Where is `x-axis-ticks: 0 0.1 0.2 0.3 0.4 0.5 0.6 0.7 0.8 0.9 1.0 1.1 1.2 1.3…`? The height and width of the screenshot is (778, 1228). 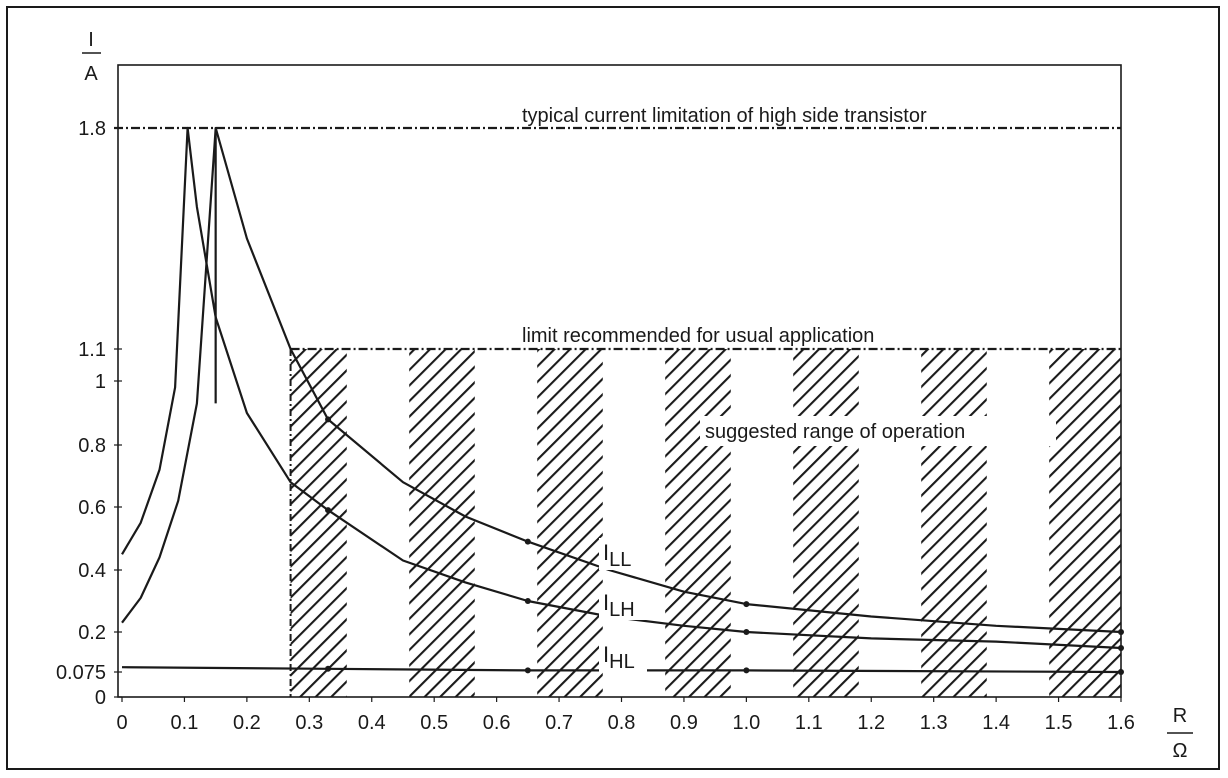 x-axis-ticks: 0 0.1 0.2 0.3 0.4 0.5 0.6 0.7 0.8 0.9 1.0 1.1 1.2 1.3… is located at coordinates (625, 715).